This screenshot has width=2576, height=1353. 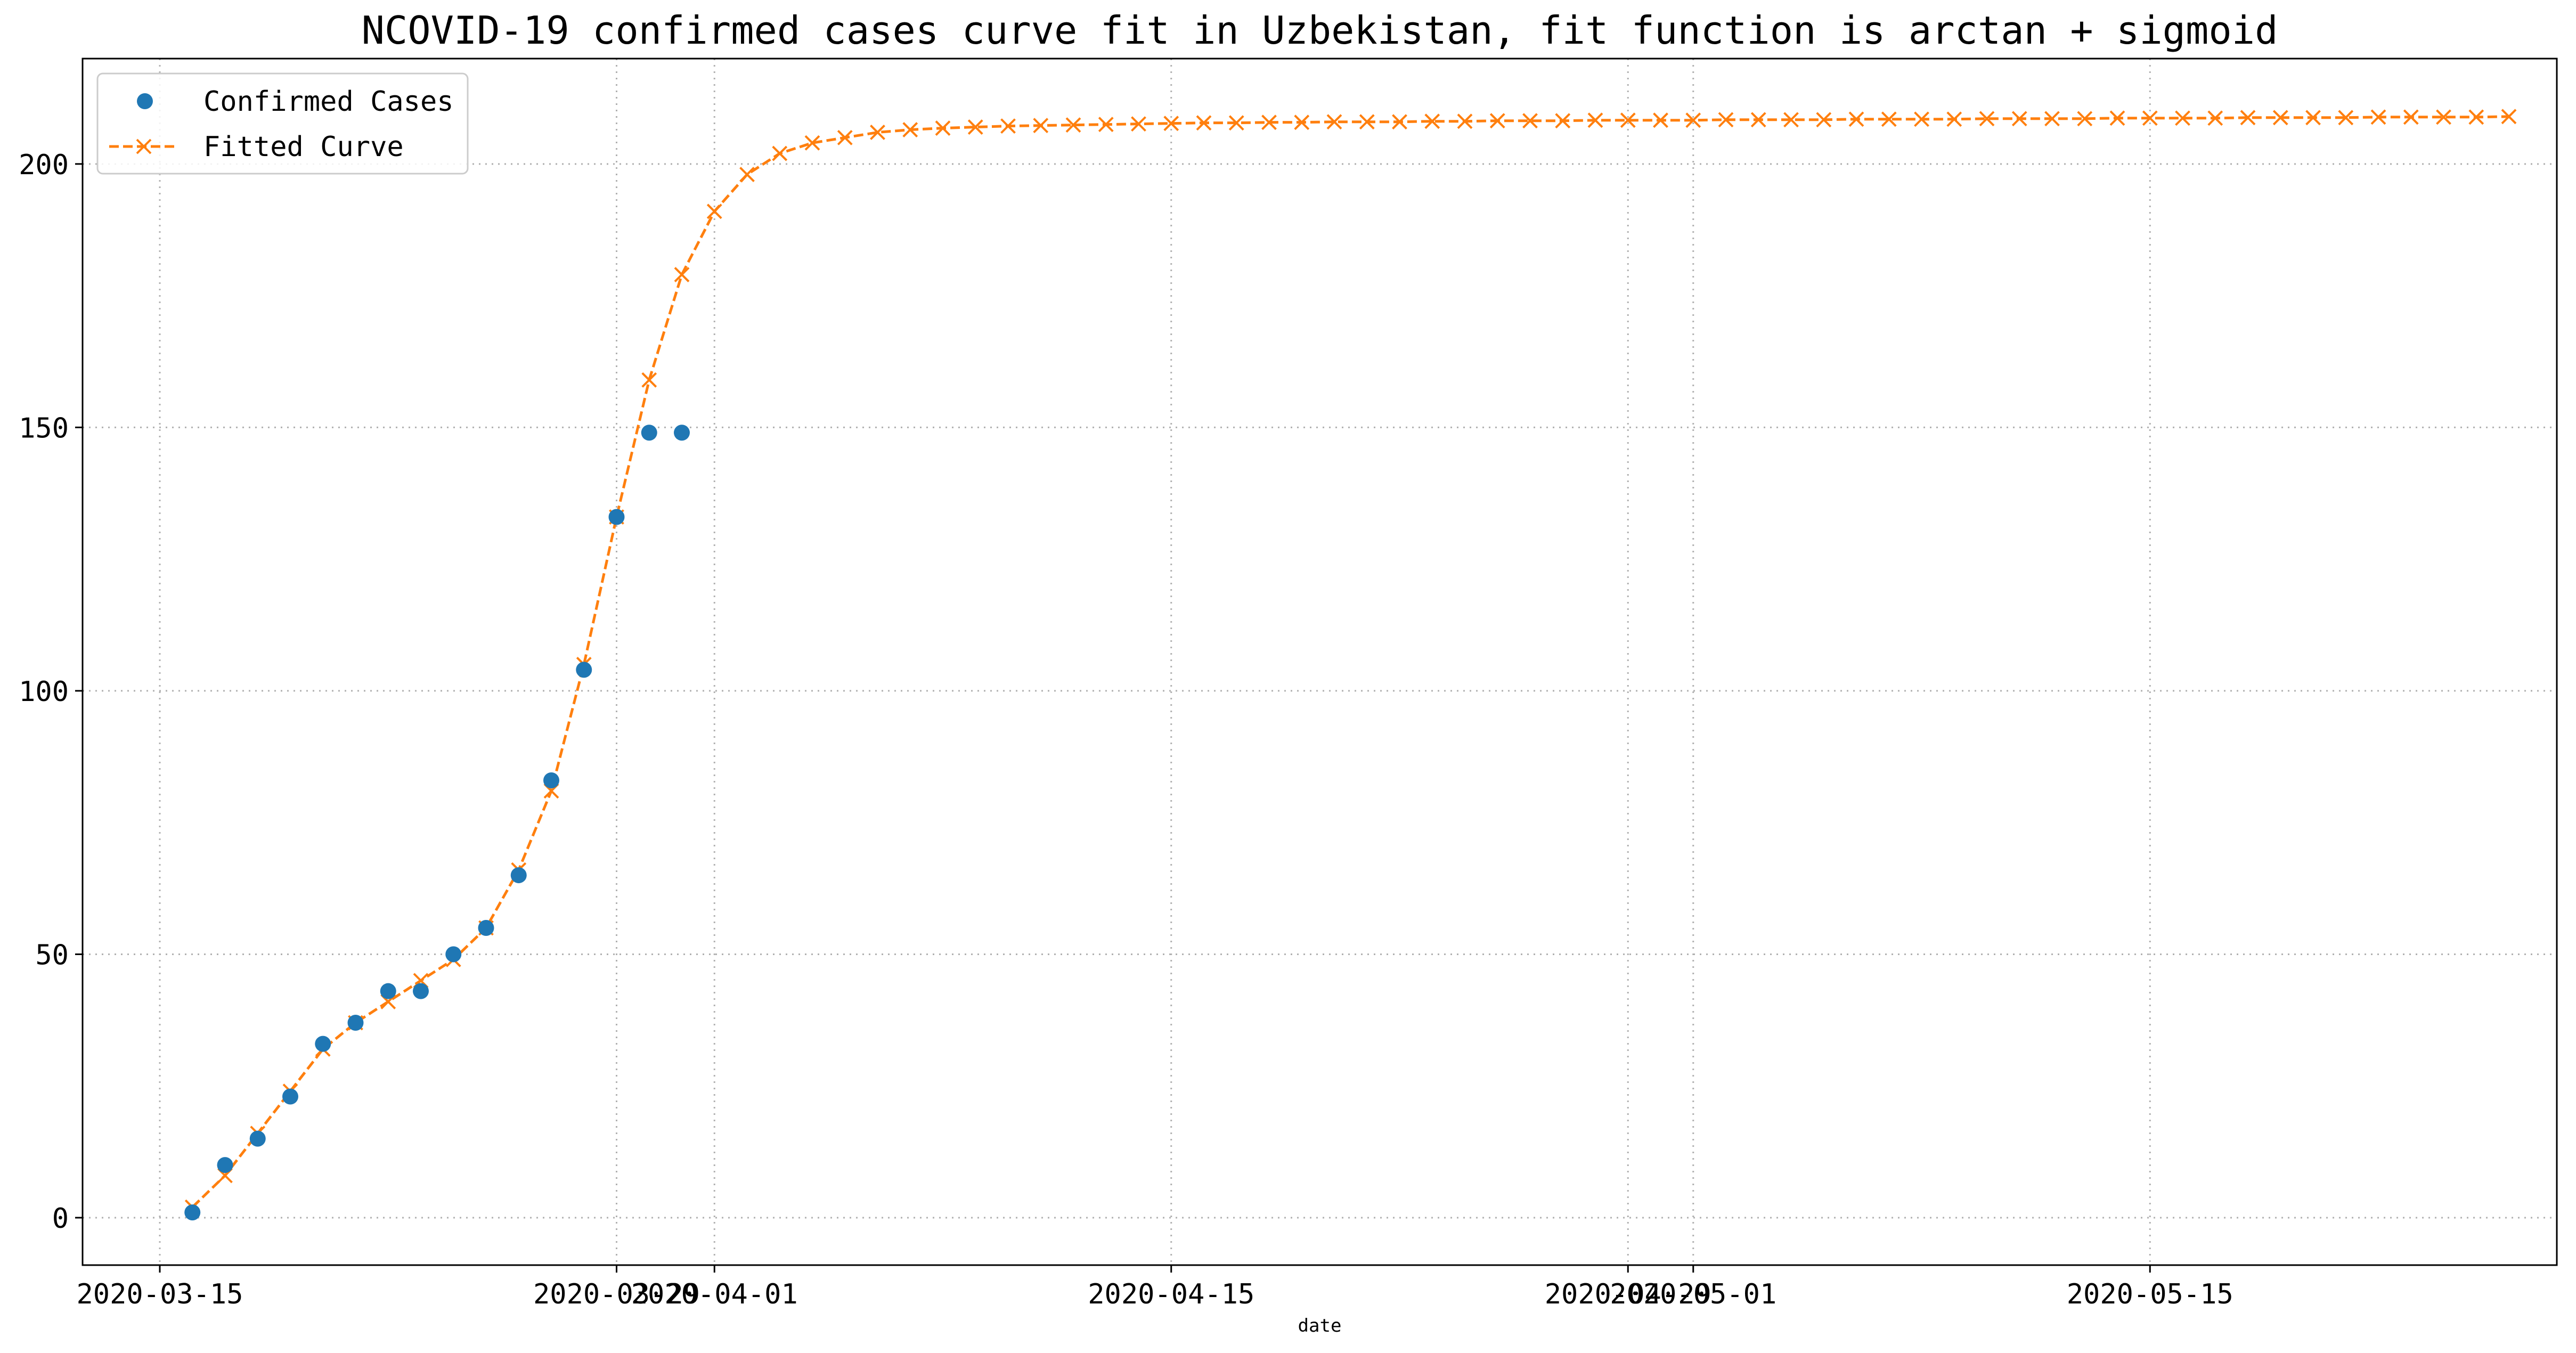 I want to click on y-tick-label: 150, so click(x=44, y=428).